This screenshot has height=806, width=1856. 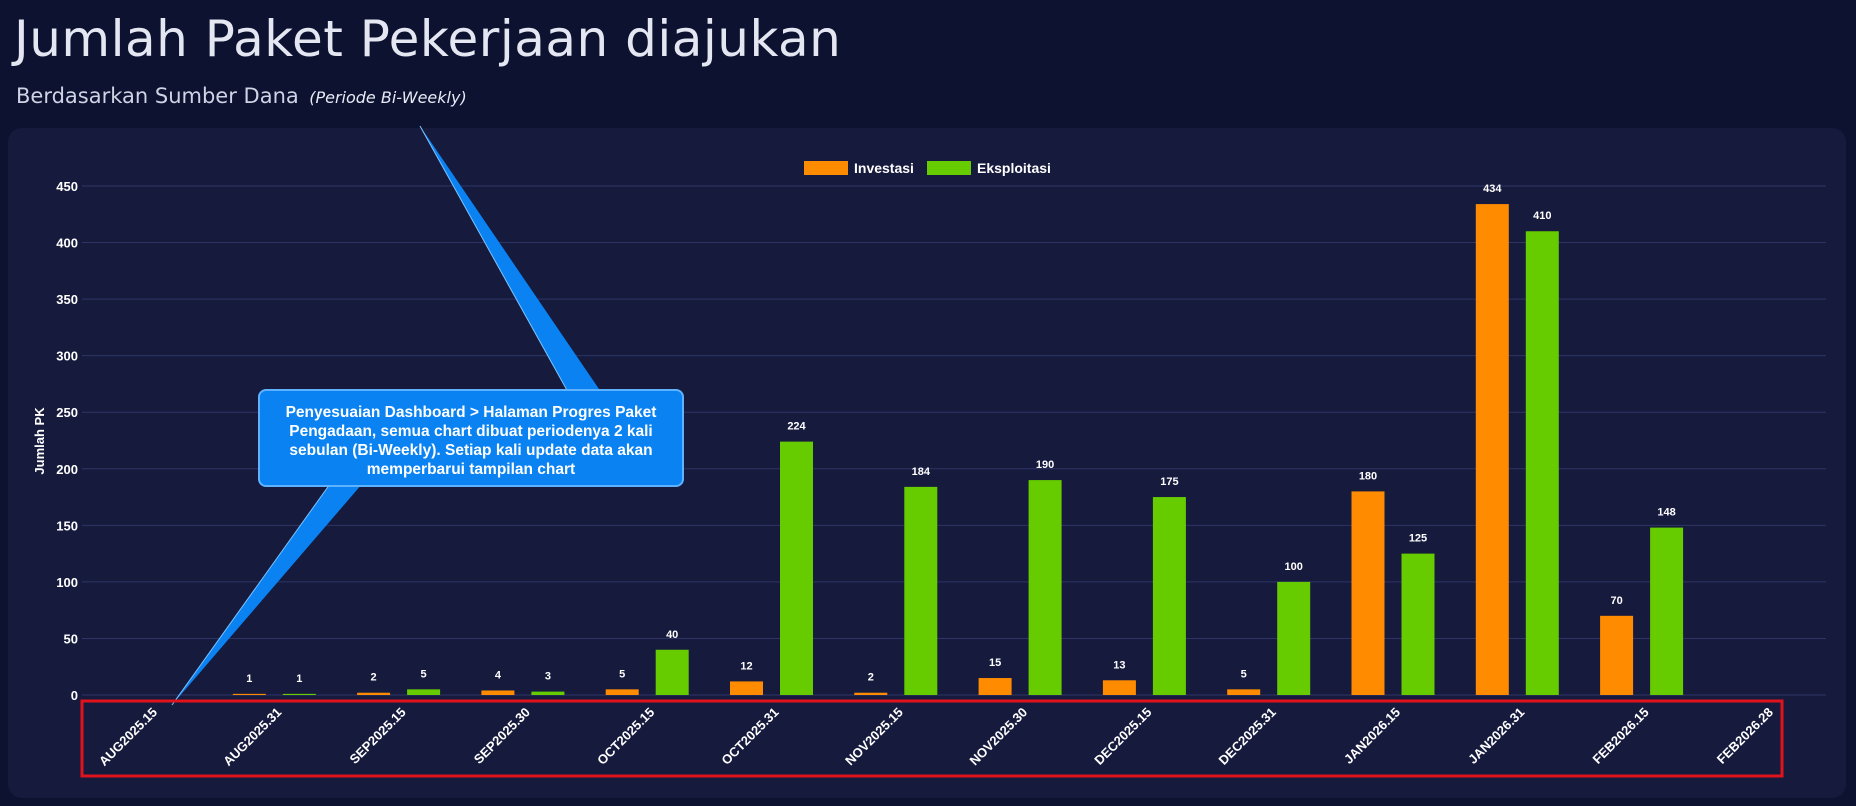 What do you see at coordinates (625, 736) in the screenshot?
I see `x-tick-label: OCT2025.15` at bounding box center [625, 736].